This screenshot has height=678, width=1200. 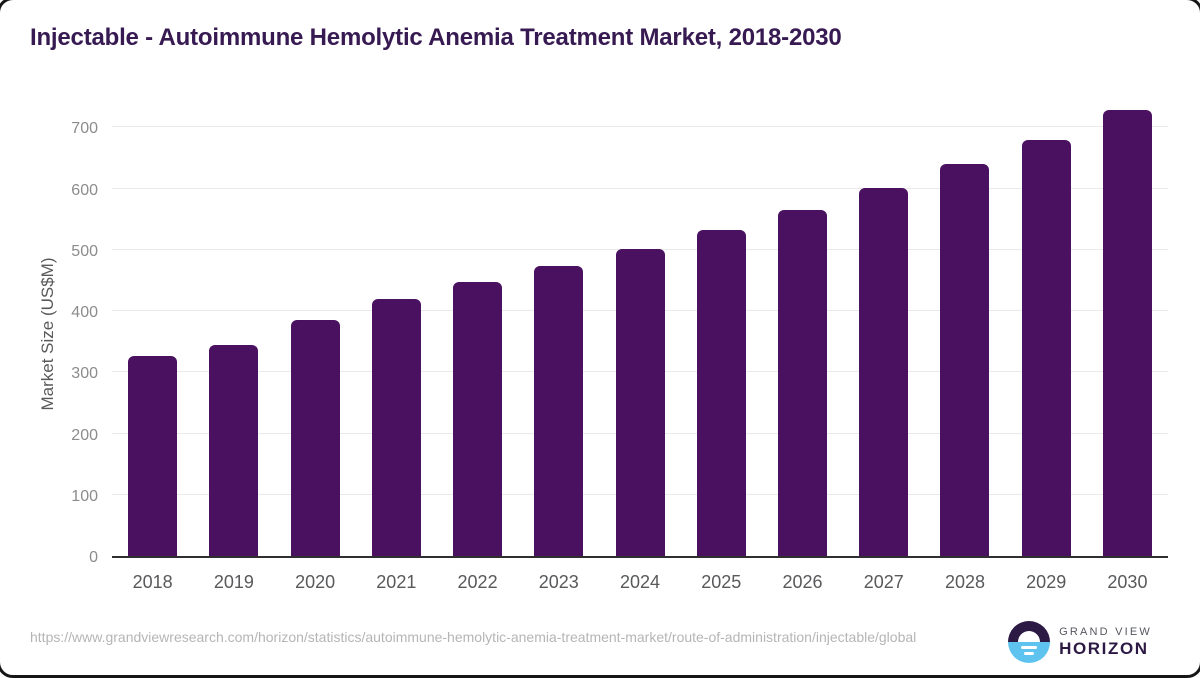 What do you see at coordinates (315, 438) in the screenshot?
I see `bar-2020` at bounding box center [315, 438].